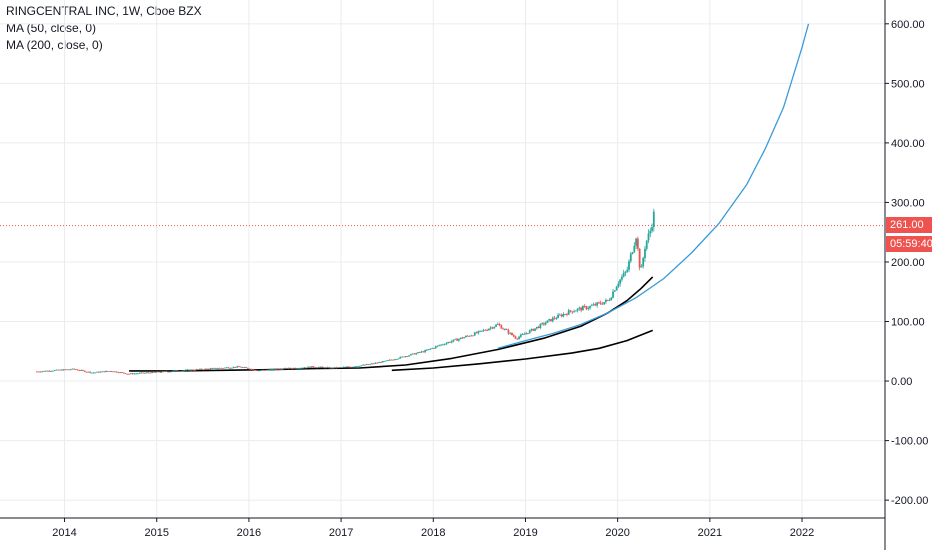  What do you see at coordinates (433, 533) in the screenshot?
I see `x-tick-label: 2018` at bounding box center [433, 533].